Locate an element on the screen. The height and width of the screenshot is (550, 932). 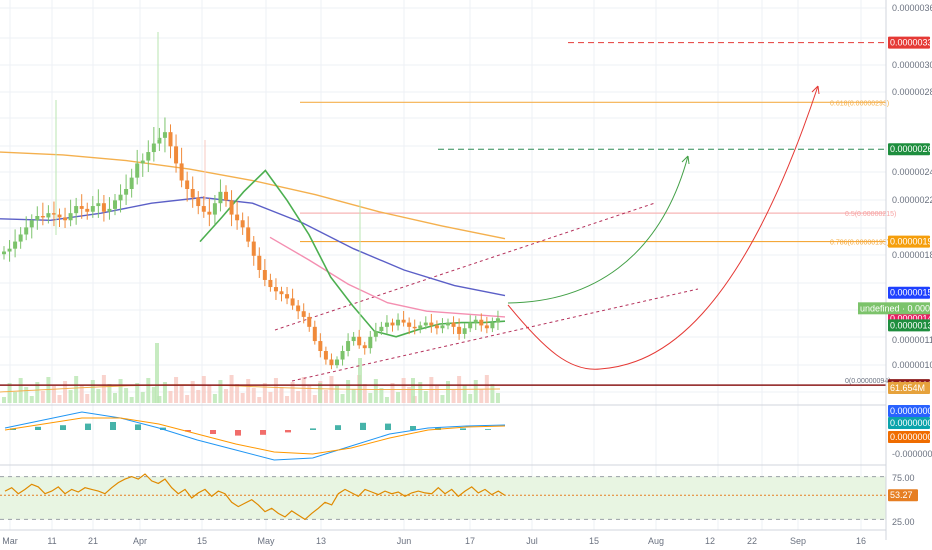
macd-pane is located at coordinates (255, 436).